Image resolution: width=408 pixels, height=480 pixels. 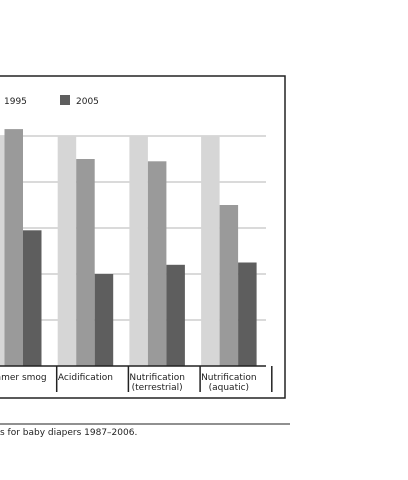 What do you see at coordinates (23, 378) in the screenshot?
I see `x-tick-label: Summer smog` at bounding box center [23, 378].